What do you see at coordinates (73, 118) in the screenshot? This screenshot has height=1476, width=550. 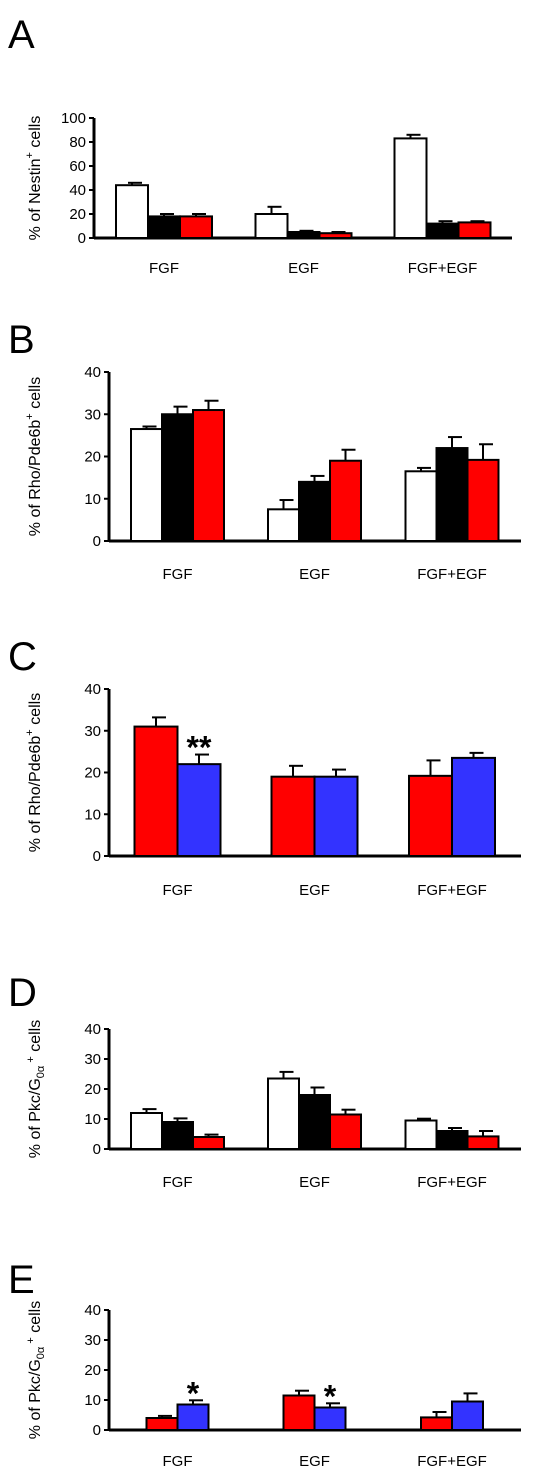 I see `y-tick-label: 100` at bounding box center [73, 118].